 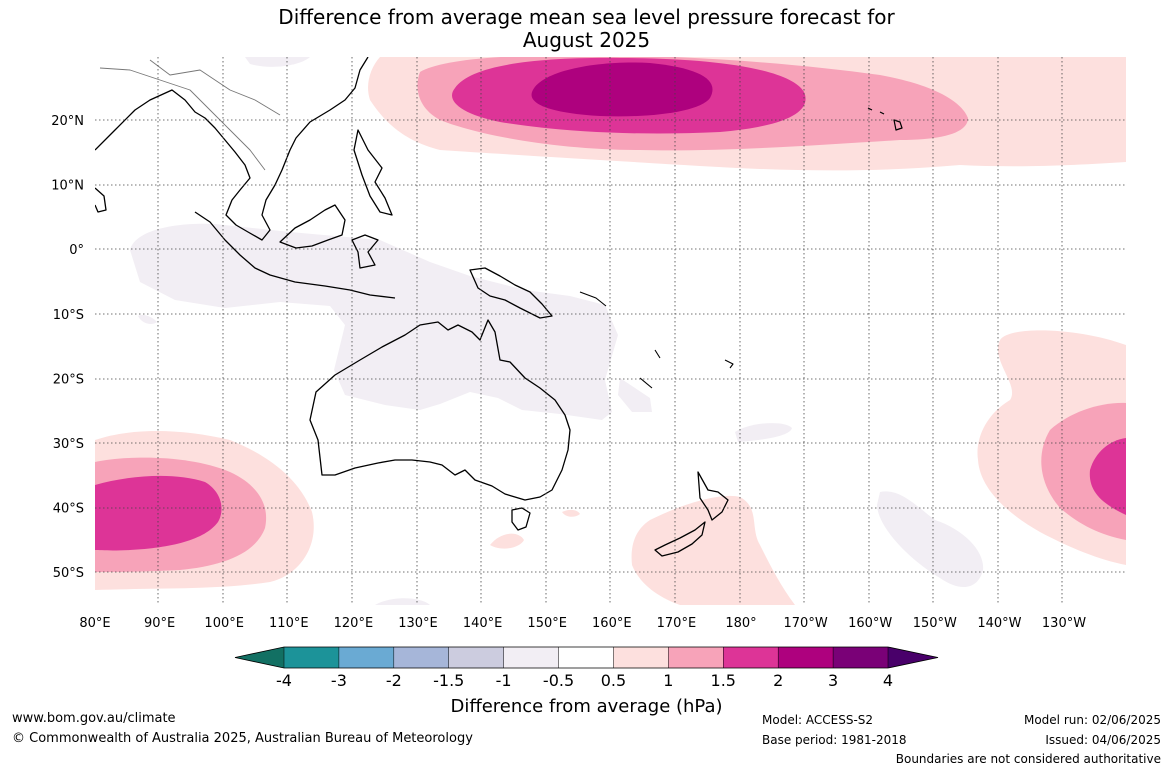 I want to click on coast-new-zealand-south, so click(x=680, y=539).